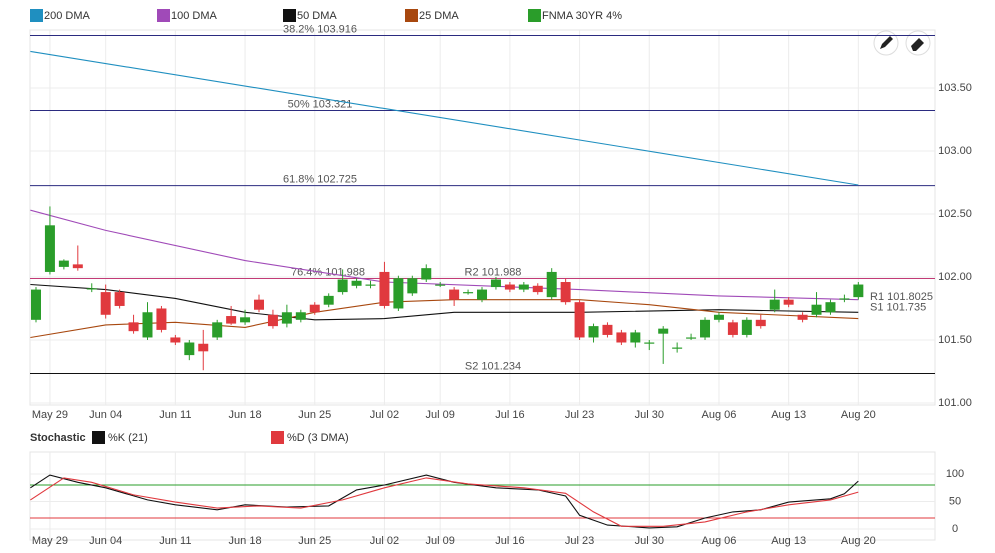 The height and width of the screenshot is (553, 995). What do you see at coordinates (318, 438) in the screenshot?
I see `legend-label: %D (3 DMA)` at bounding box center [318, 438].